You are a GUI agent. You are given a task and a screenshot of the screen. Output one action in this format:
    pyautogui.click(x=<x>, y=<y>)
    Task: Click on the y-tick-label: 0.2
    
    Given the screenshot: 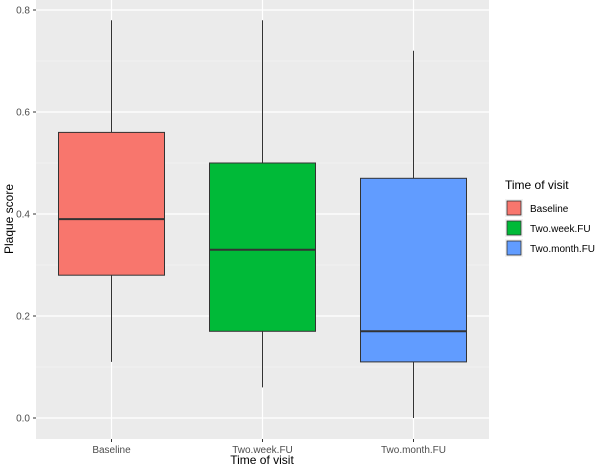 What is the action you would take?
    pyautogui.click(x=23, y=317)
    